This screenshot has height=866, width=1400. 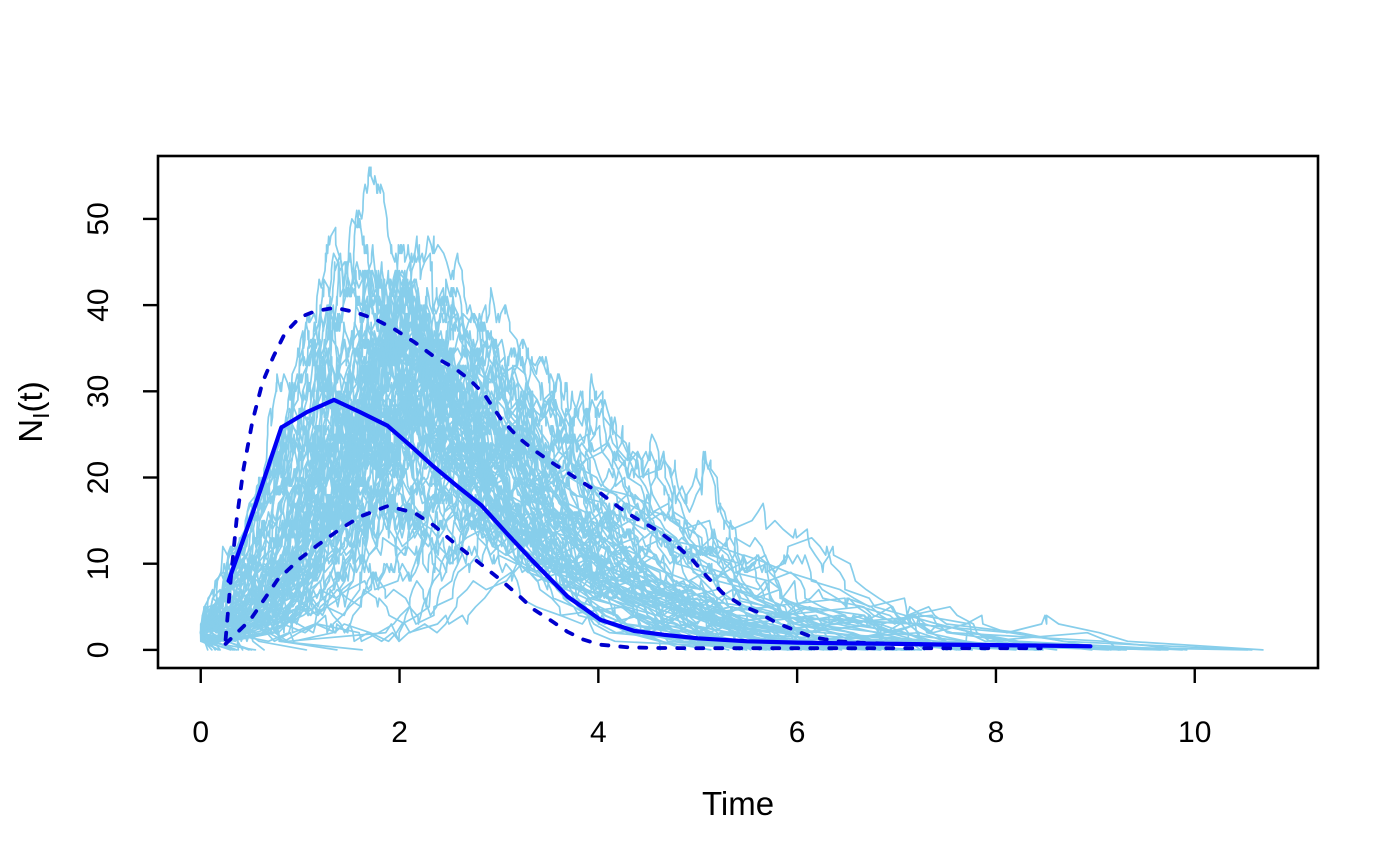 I want to click on lower-quantile-line, so click(x=633, y=577).